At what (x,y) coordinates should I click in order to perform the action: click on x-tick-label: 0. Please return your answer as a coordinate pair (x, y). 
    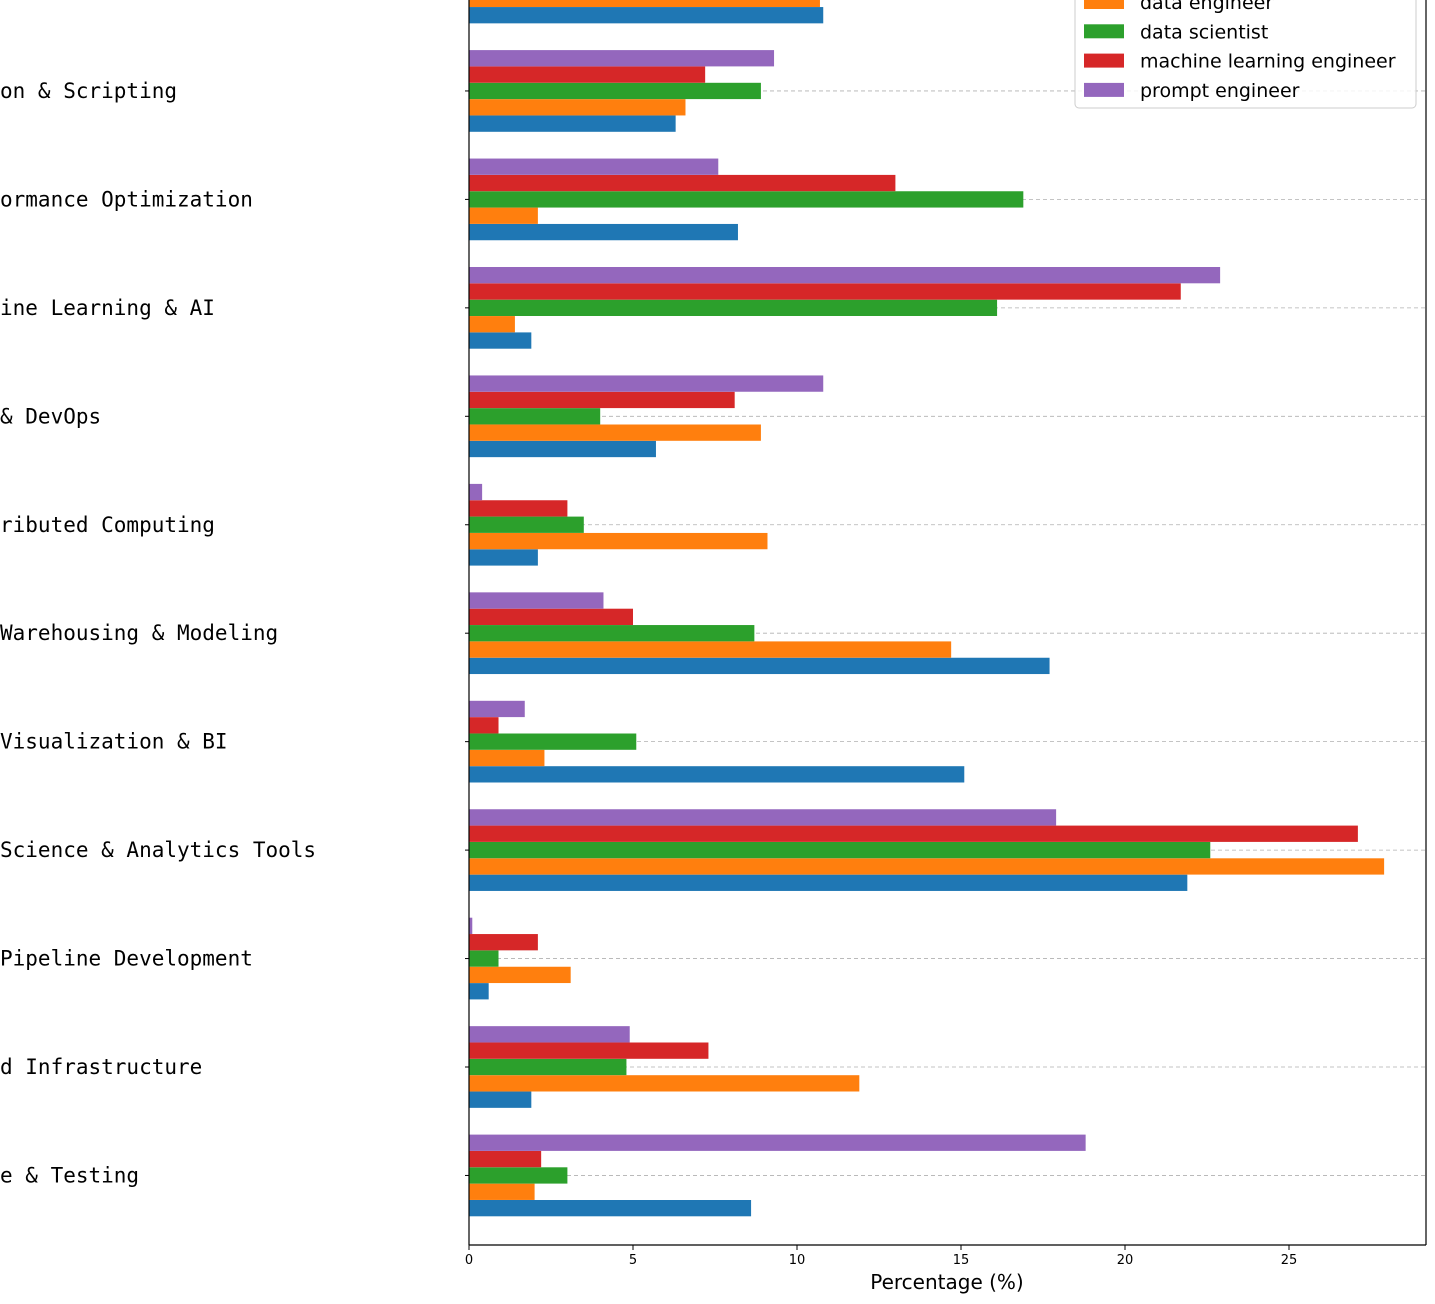
    Looking at the image, I should click on (469, 1260).